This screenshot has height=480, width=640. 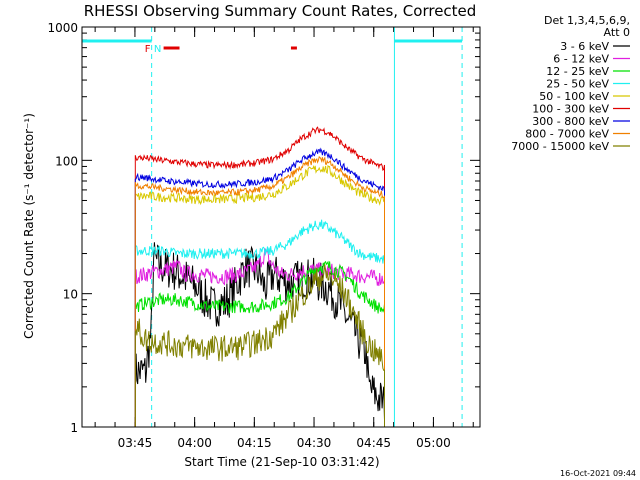 I want to click on x-axis-label: Start Time (21-Sep-10 03:31:42), so click(x=281, y=462).